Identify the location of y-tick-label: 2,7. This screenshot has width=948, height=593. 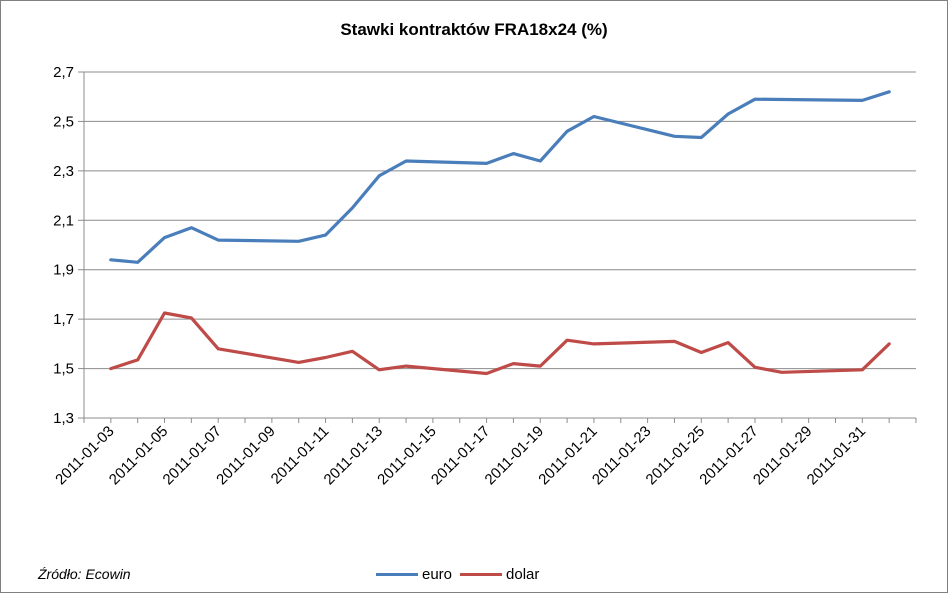
(63, 72).